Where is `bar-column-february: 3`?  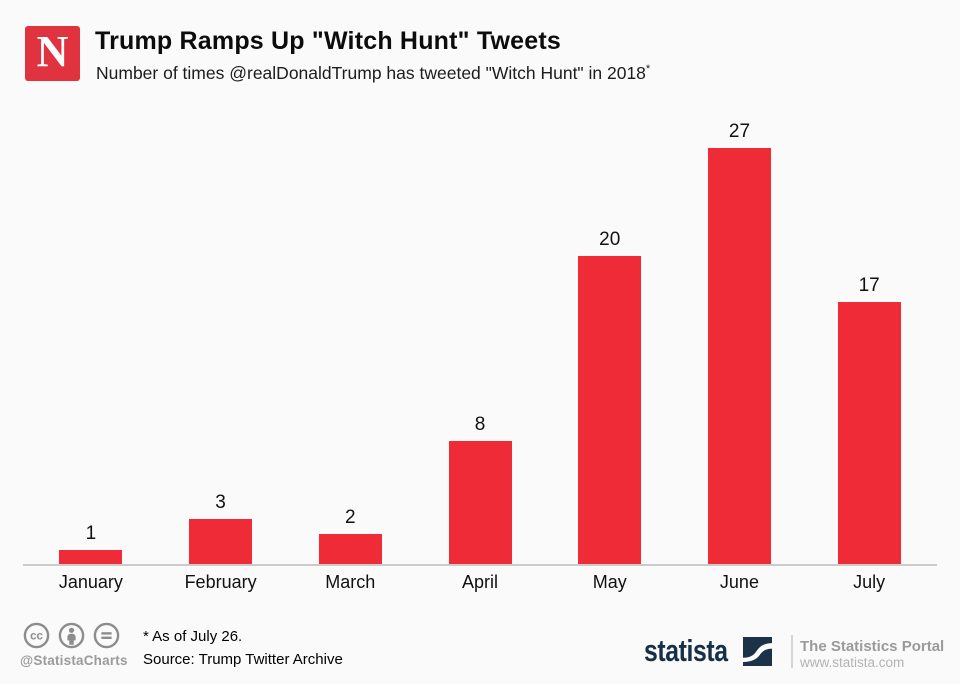 bar-column-february: 3 is located at coordinates (221, 332).